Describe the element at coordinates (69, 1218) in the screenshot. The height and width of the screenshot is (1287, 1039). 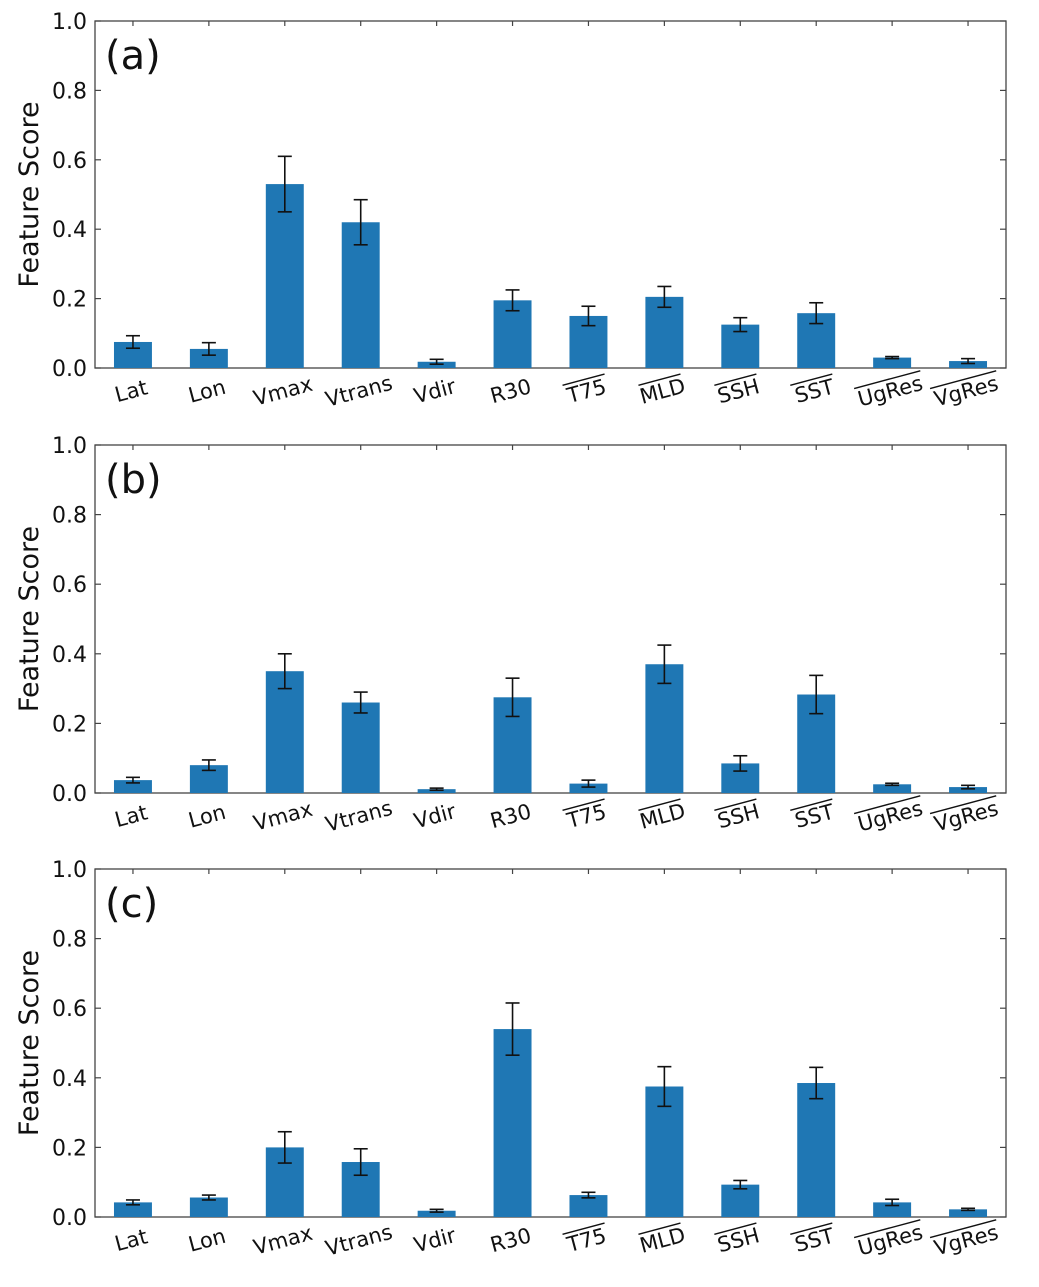
I see `y-tick-label: 0.0` at that location.